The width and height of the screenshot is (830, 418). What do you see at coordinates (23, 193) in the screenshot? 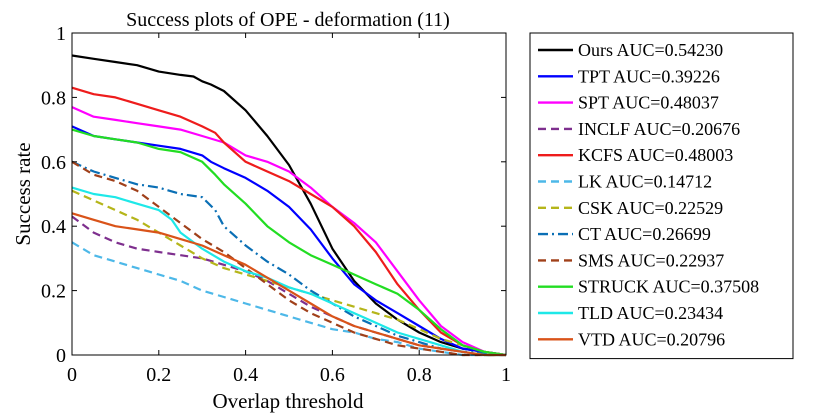
I see `y-axis-label: Success rate` at bounding box center [23, 193].